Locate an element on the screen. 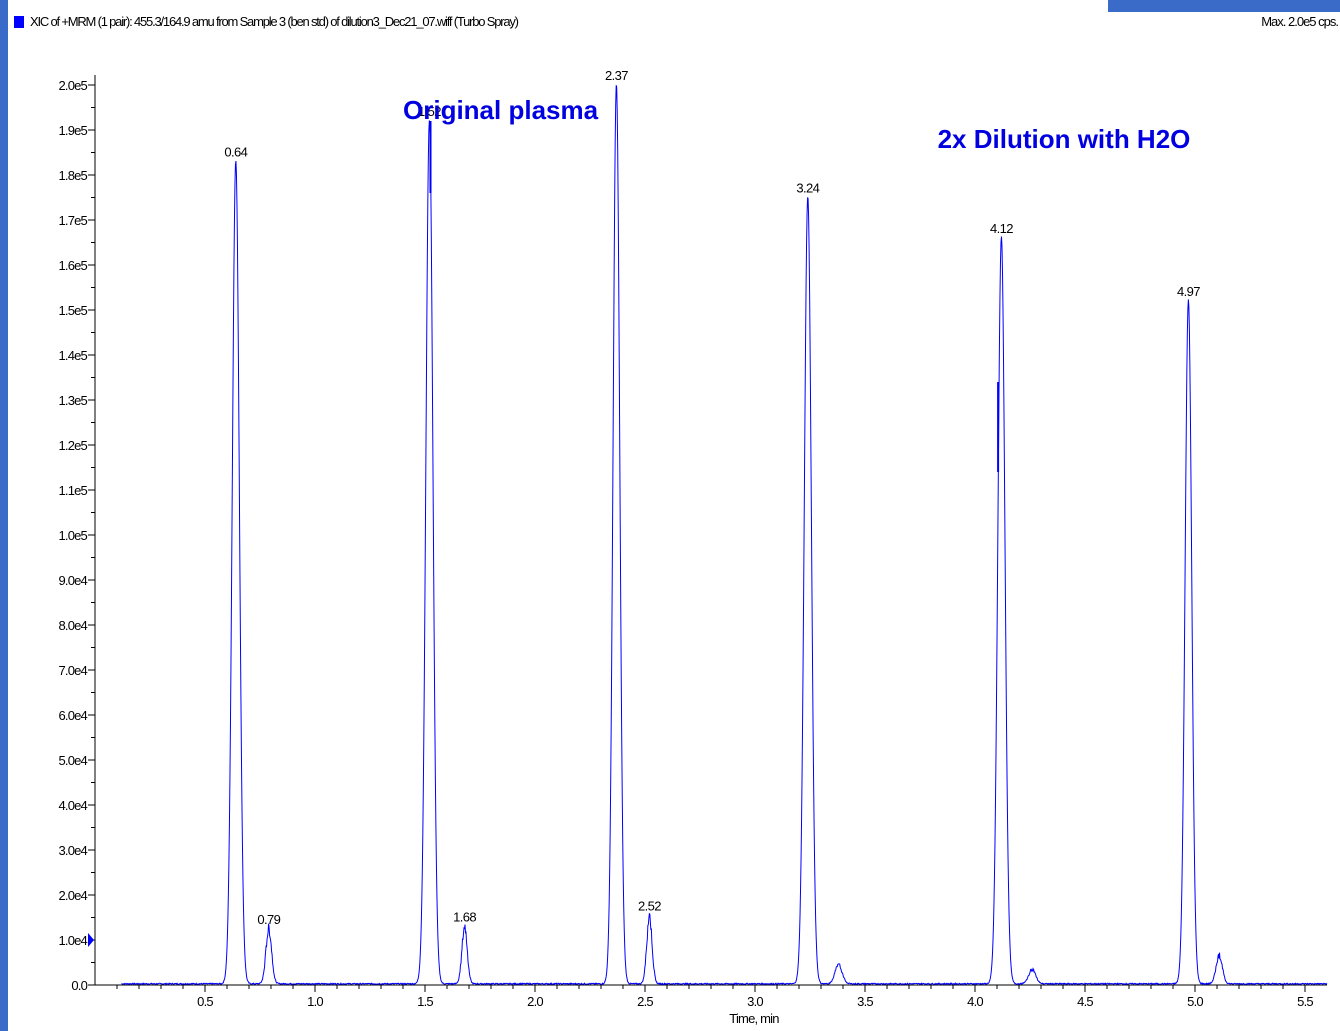 The image size is (1340, 1031). y-tick-label: 1.0e5 is located at coordinates (72, 535).